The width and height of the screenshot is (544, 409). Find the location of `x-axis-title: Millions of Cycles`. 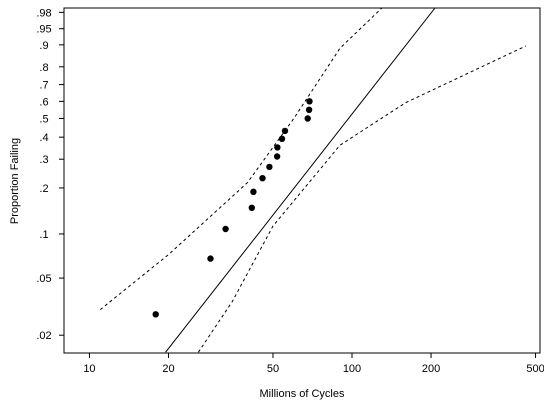

x-axis-title: Millions of Cycles is located at coordinates (302, 394).